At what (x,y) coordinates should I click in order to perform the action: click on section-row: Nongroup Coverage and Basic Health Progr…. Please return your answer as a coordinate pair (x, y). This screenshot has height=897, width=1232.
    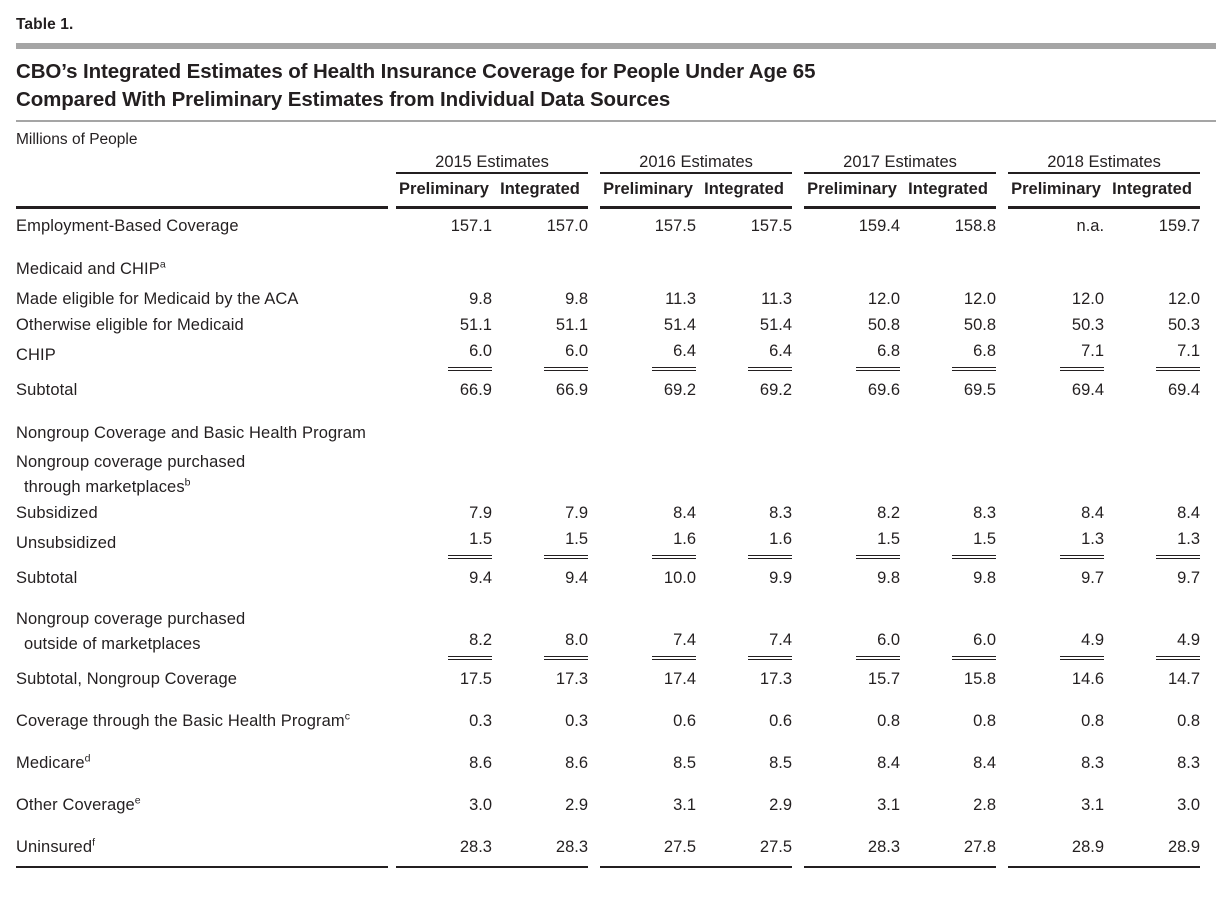
    Looking at the image, I should click on (608, 424).